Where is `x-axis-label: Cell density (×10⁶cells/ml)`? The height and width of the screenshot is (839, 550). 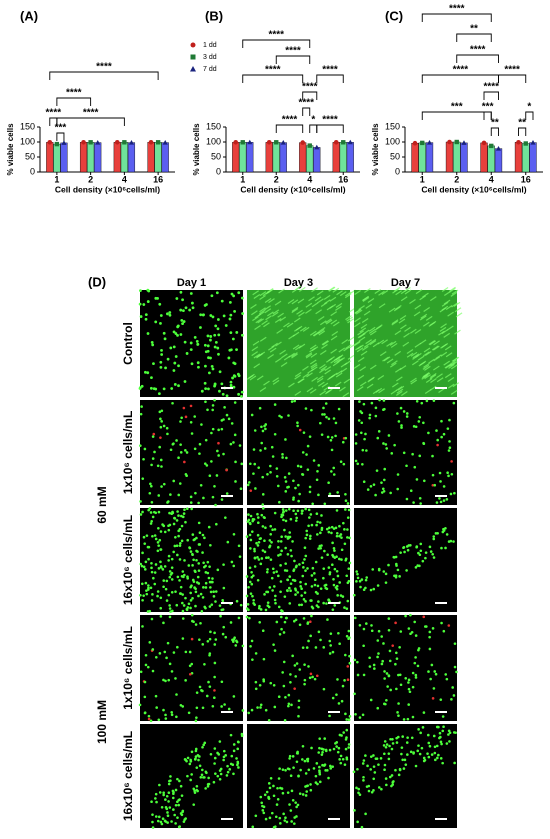
x-axis-label: Cell density (×10⁶cells/ml) is located at coordinates (292, 189).